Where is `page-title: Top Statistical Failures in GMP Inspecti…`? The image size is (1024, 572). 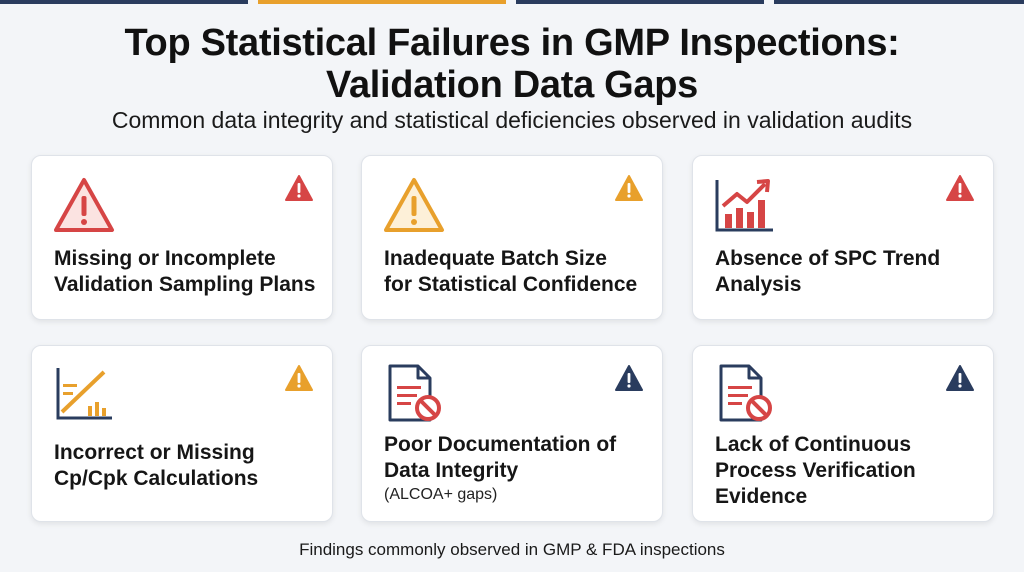 page-title: Top Statistical Failures in GMP Inspecti… is located at coordinates (512, 64).